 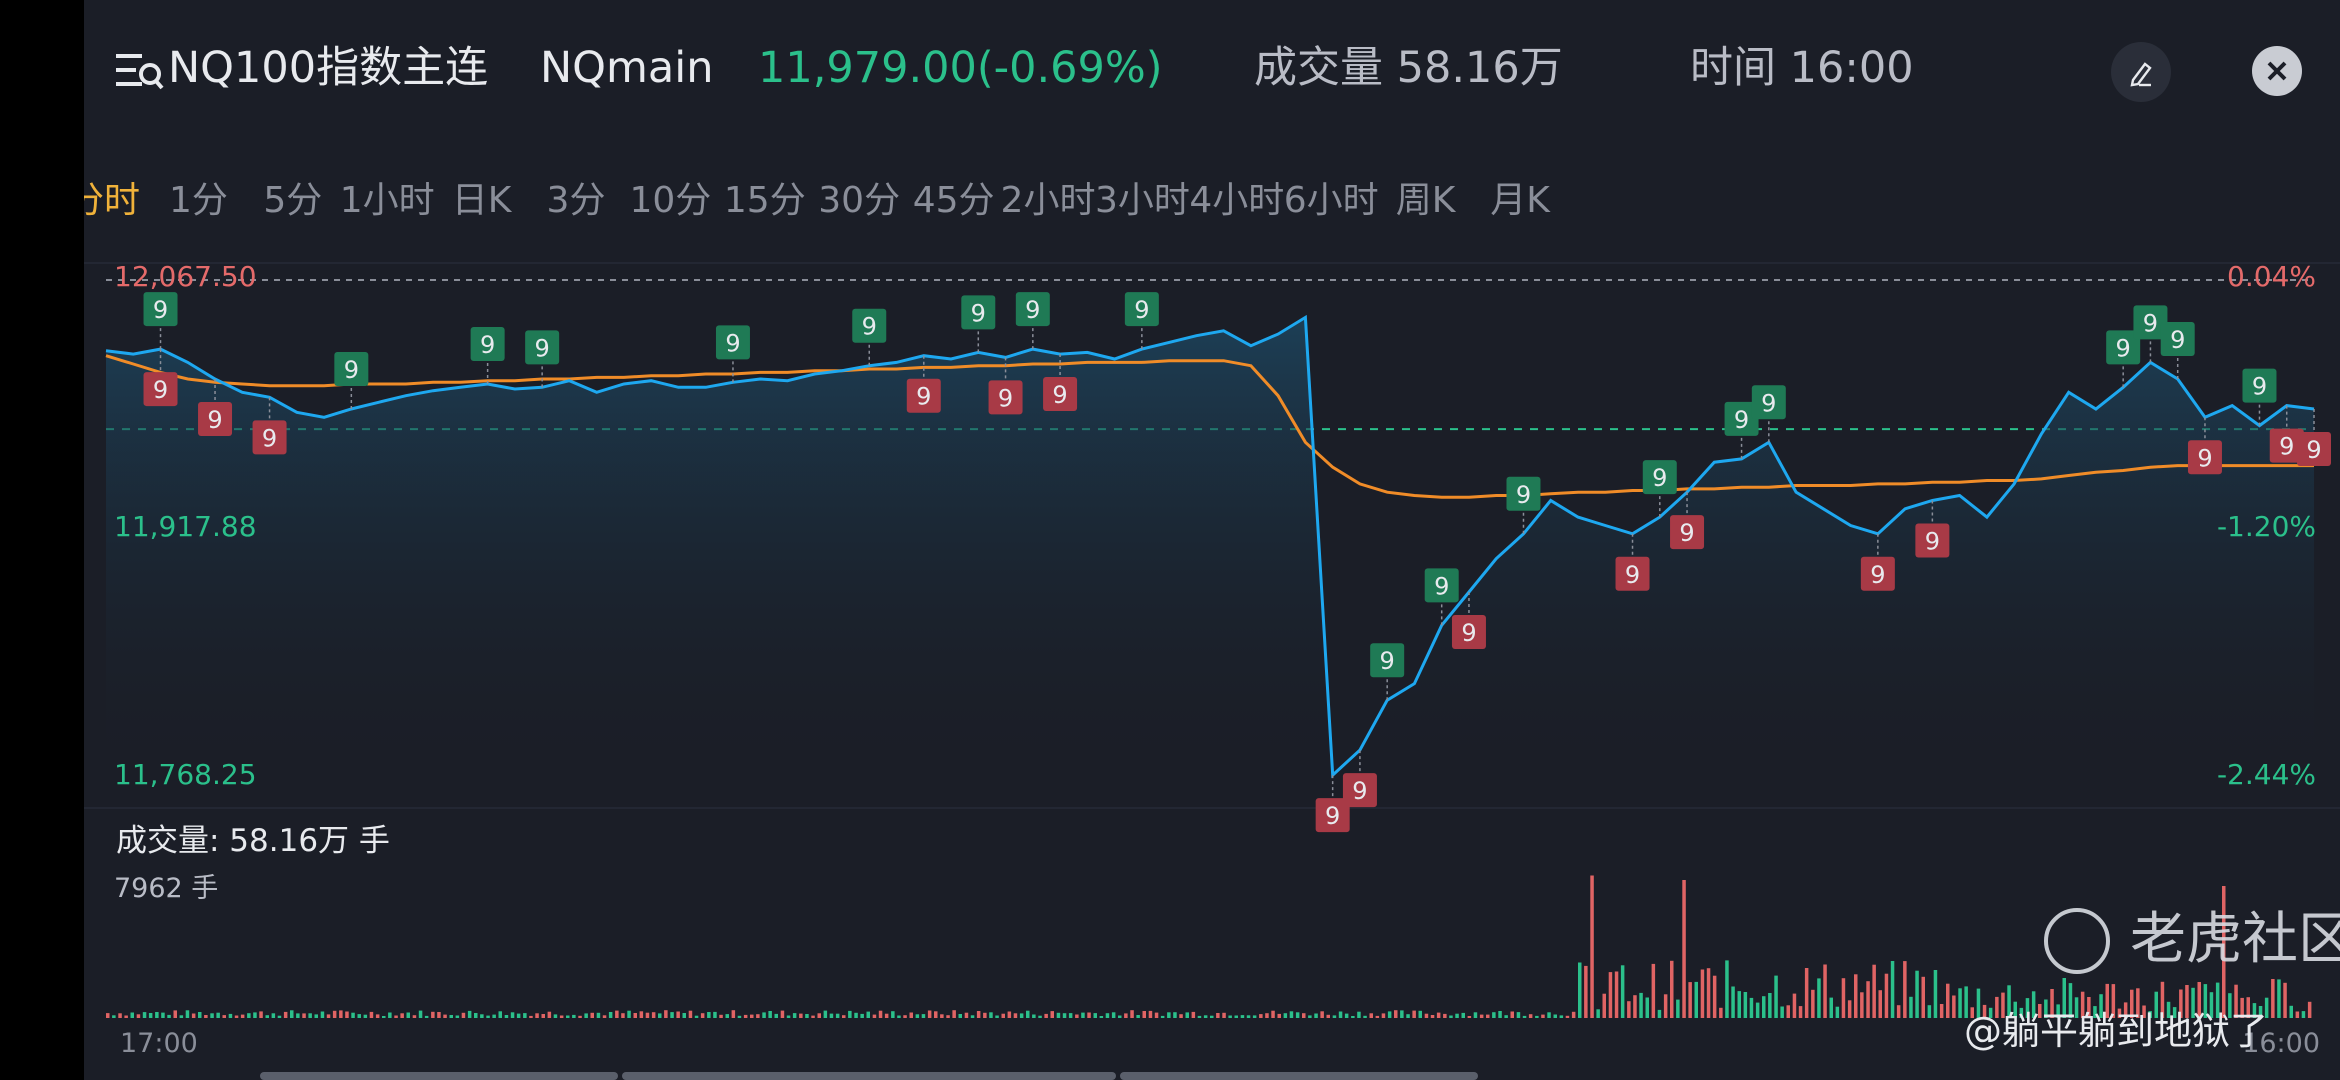 I want to click on edit-button, so click(x=2141, y=72).